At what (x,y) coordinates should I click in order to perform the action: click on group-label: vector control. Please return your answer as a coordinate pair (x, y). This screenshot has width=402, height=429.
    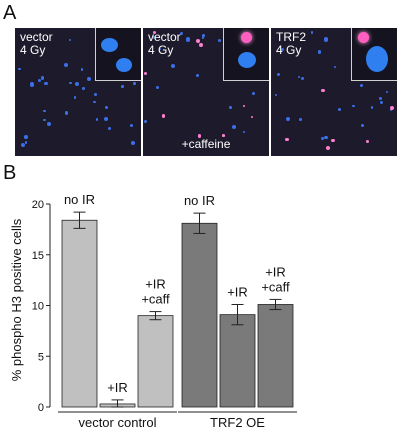
    Looking at the image, I should click on (117, 422).